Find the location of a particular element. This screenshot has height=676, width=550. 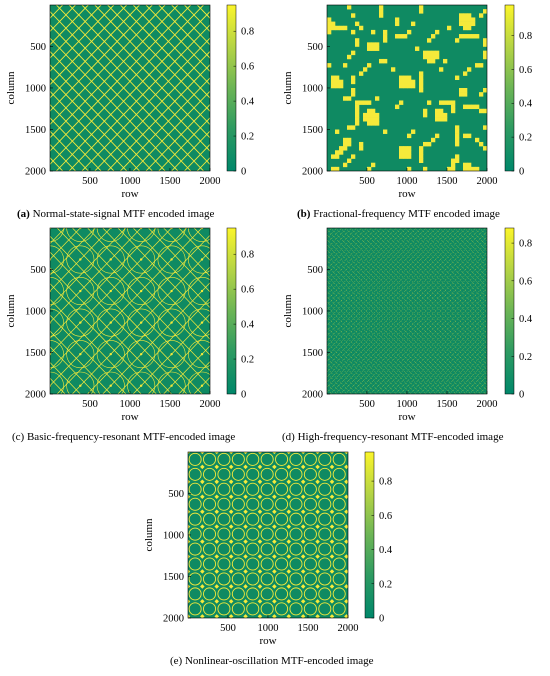

y-axis-label: column is located at coordinates (11, 87).